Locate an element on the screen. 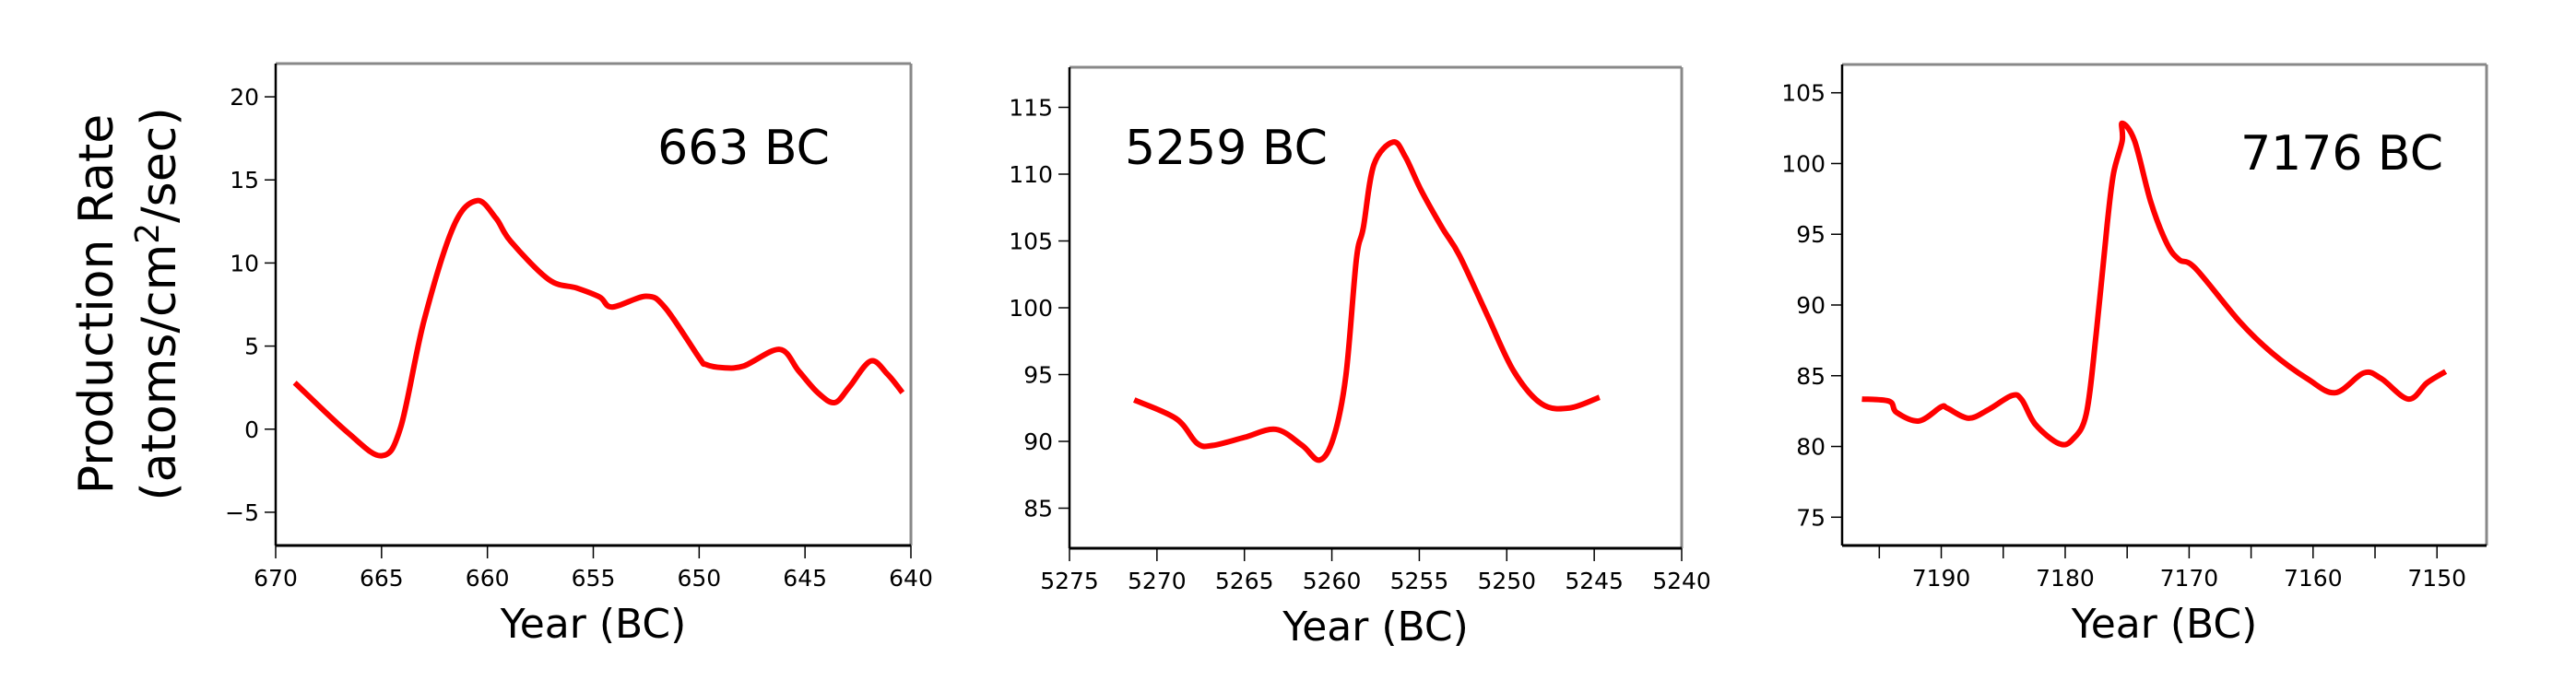 The width and height of the screenshot is (2576, 692). x-tick-label: 5275 is located at coordinates (1069, 581).